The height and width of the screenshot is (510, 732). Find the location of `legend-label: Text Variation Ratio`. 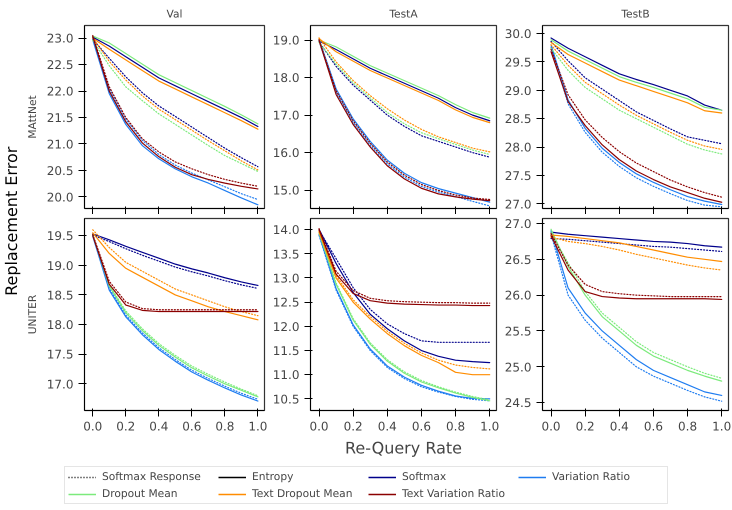

legend-label: Text Variation Ratio is located at coordinates (454, 493).